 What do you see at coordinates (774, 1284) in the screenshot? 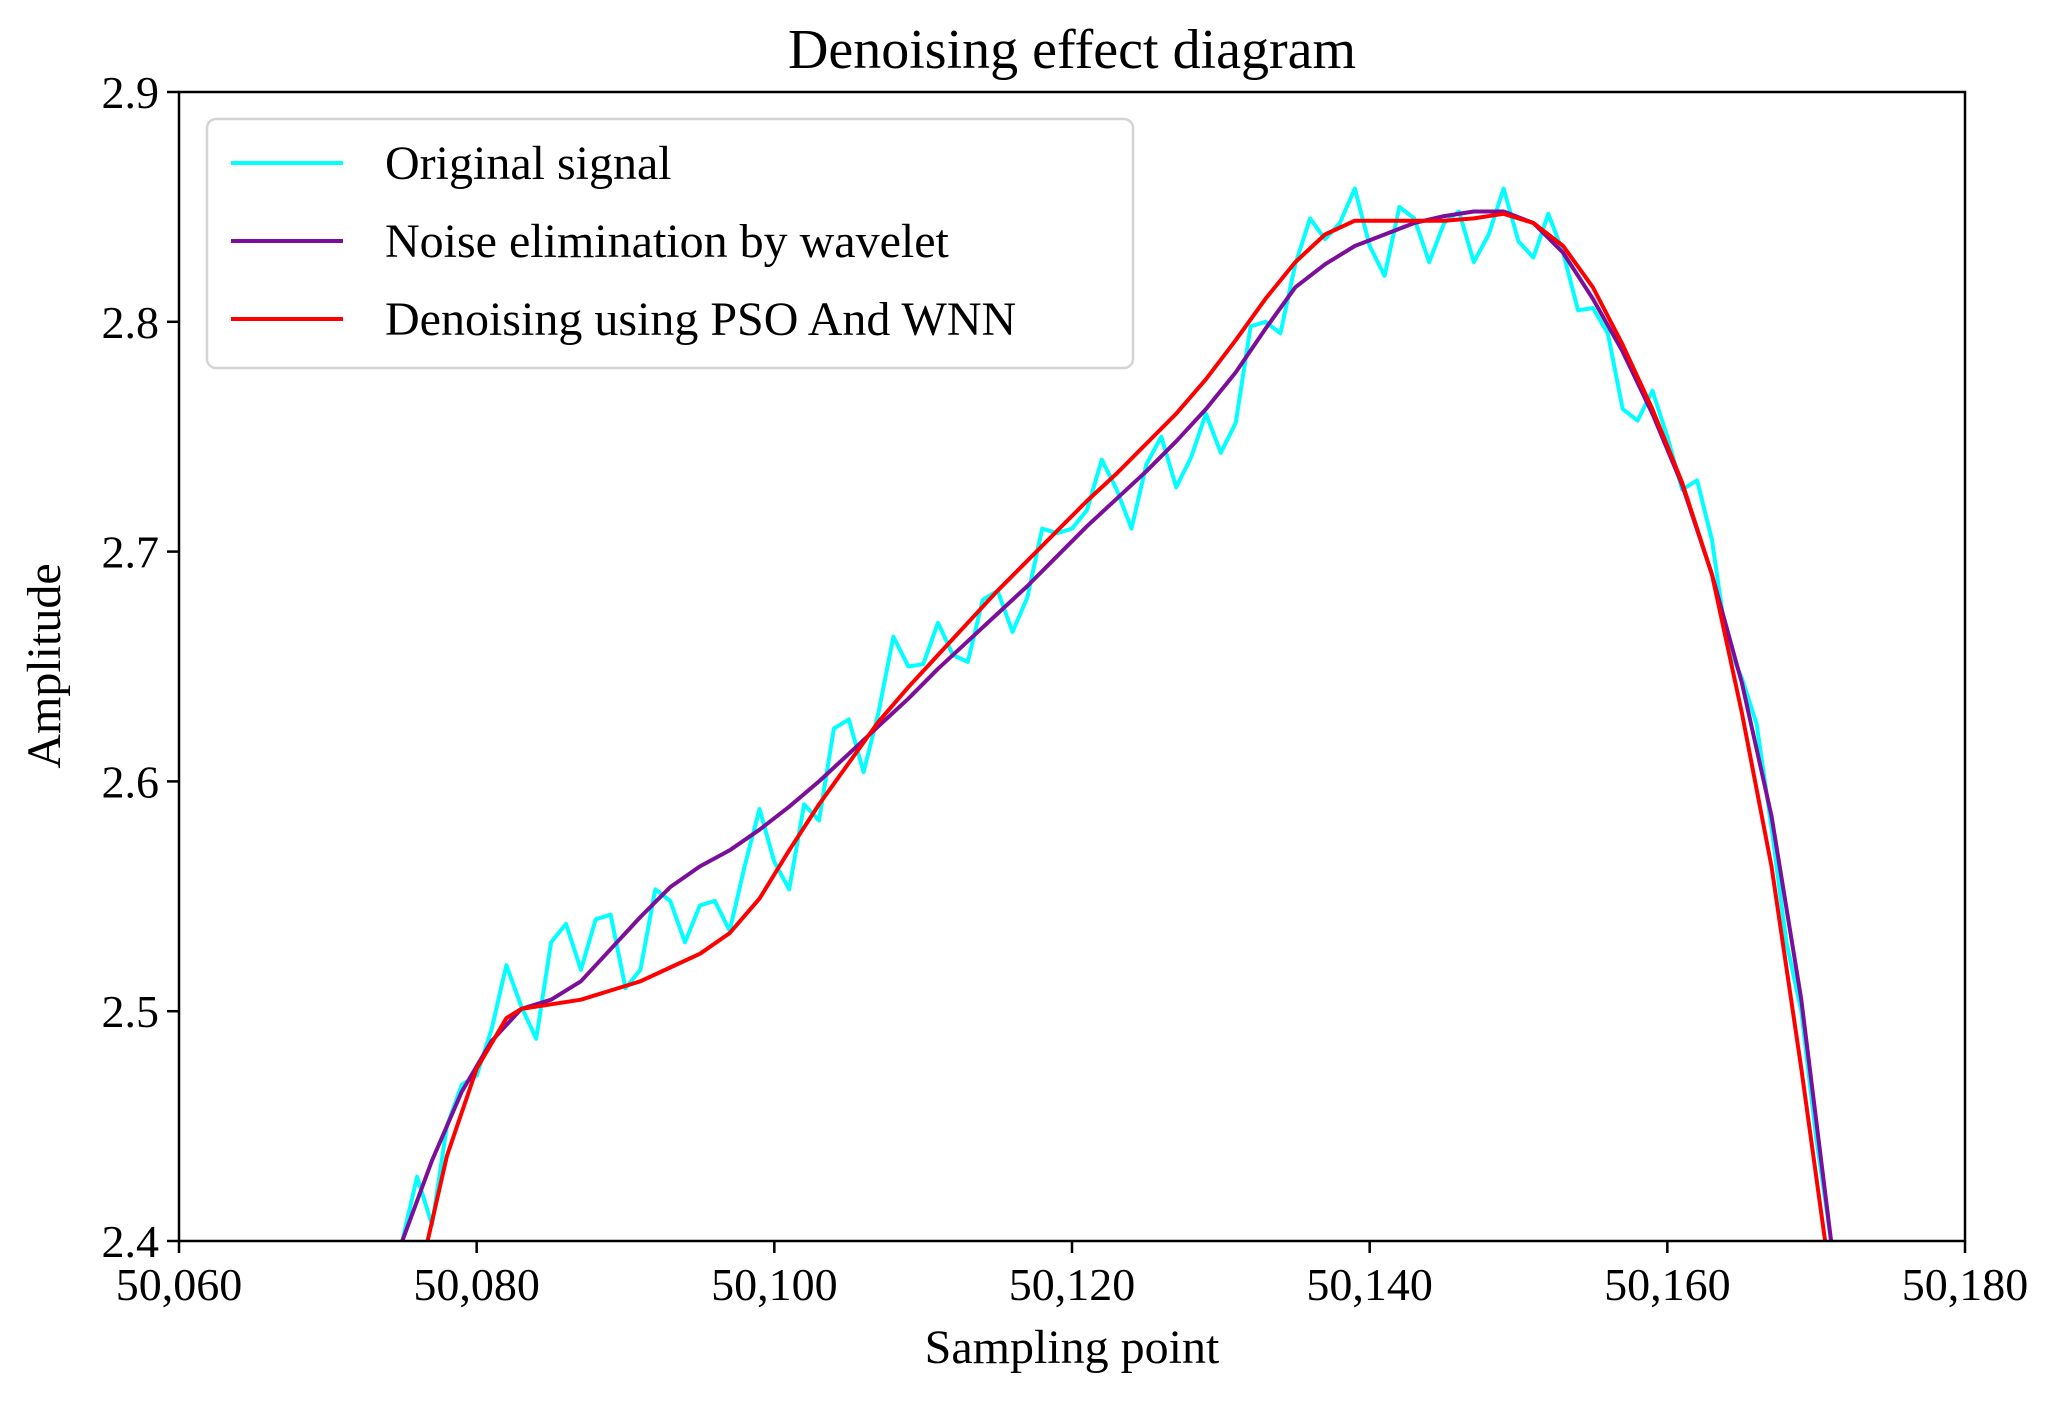
I see `x-tick-label: 50,100` at bounding box center [774, 1284].